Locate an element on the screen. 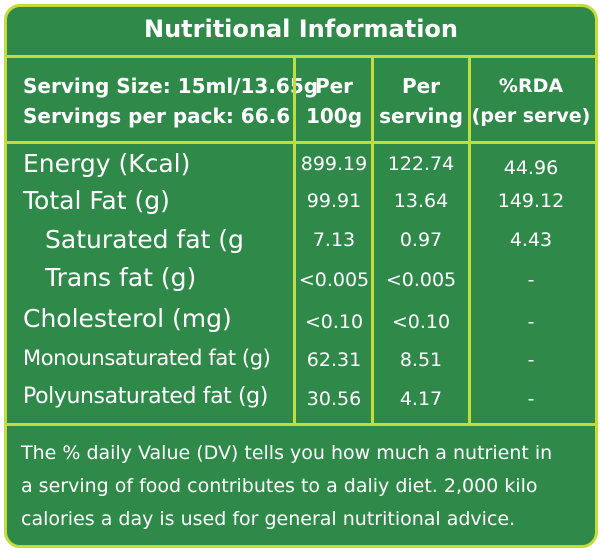  cell-polyunsaturated-fat-per100: 30.56 is located at coordinates (334, 399).